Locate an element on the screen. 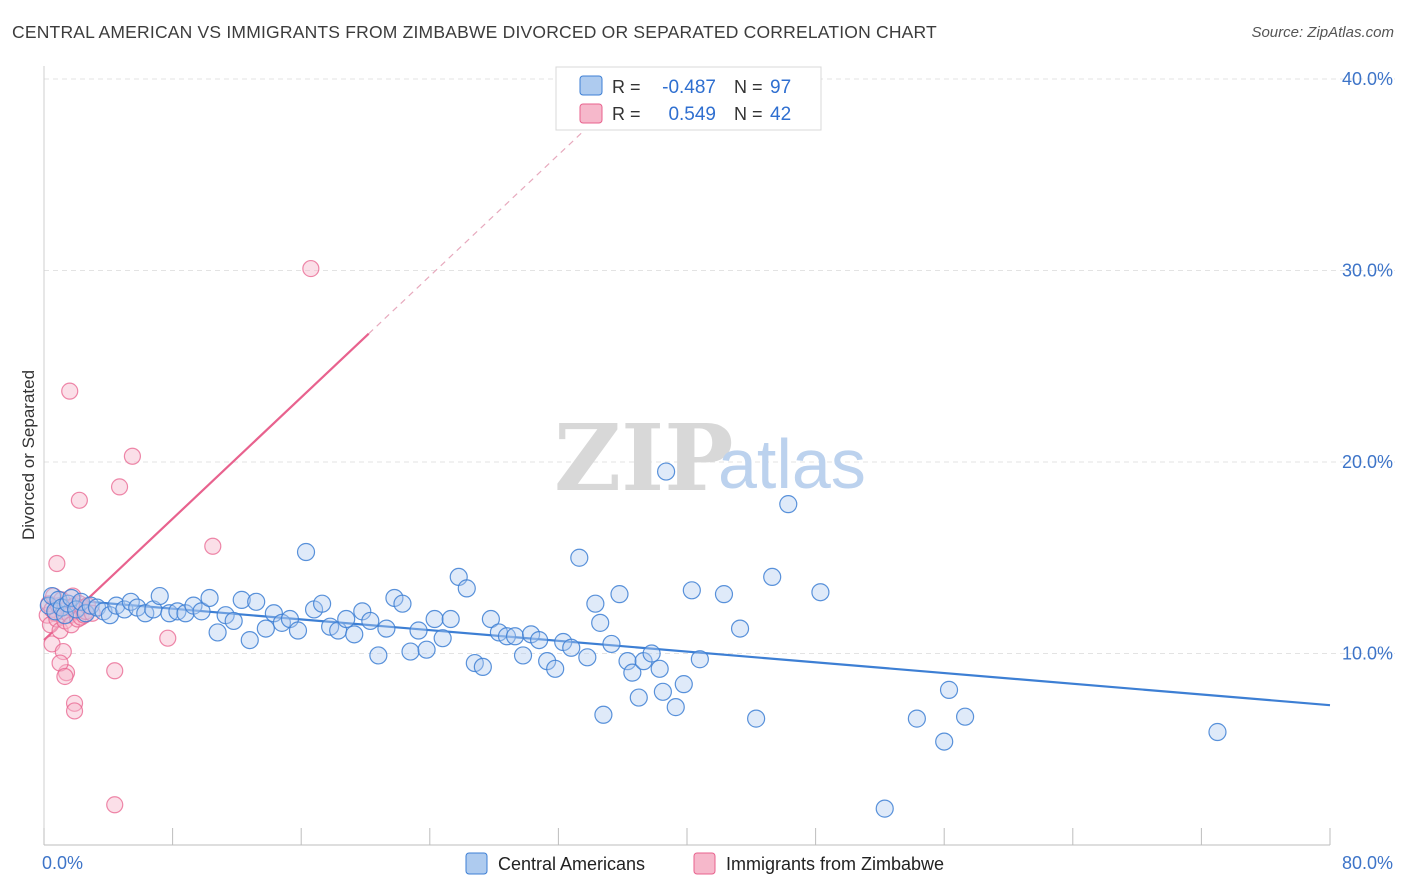  y-tick-labels: 10.0% 20.0% 30.0% 40.0% is located at coordinates (1367, 366).